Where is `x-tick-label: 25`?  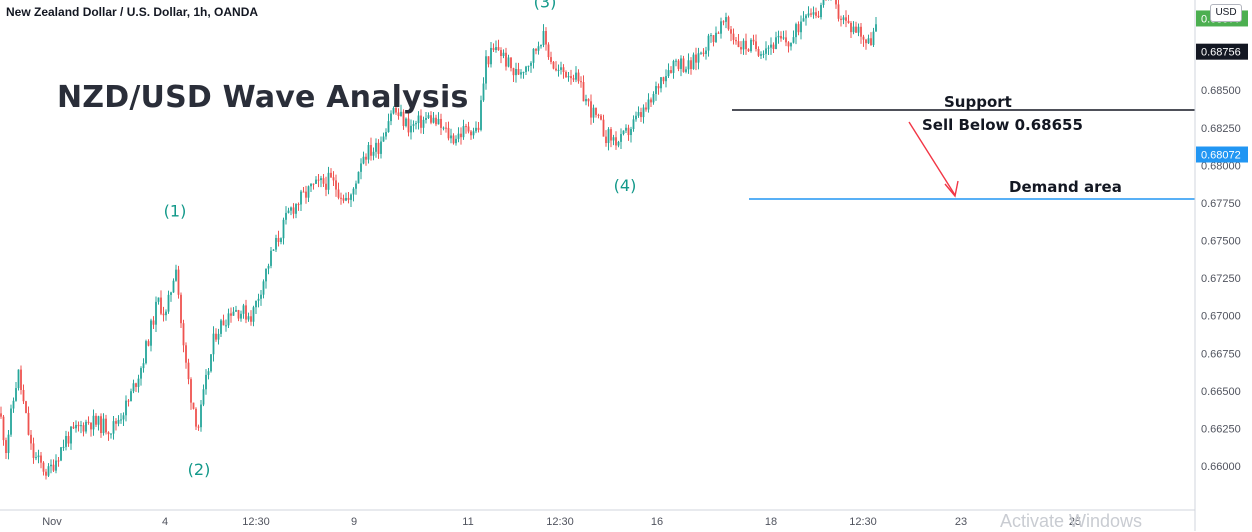 x-tick-label: 25 is located at coordinates (1075, 522).